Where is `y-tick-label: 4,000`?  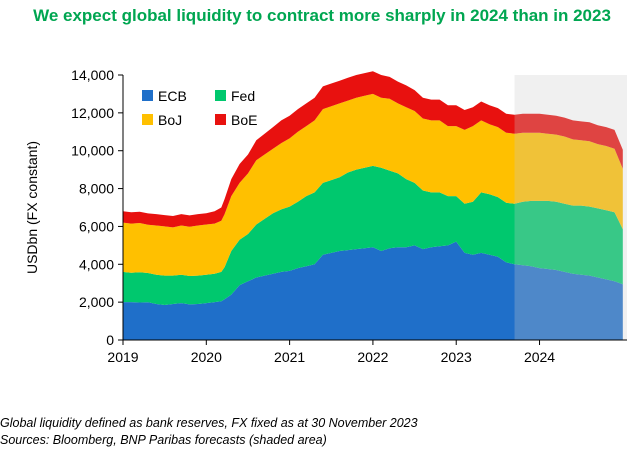 y-tick-label: 4,000 is located at coordinates (96, 264).